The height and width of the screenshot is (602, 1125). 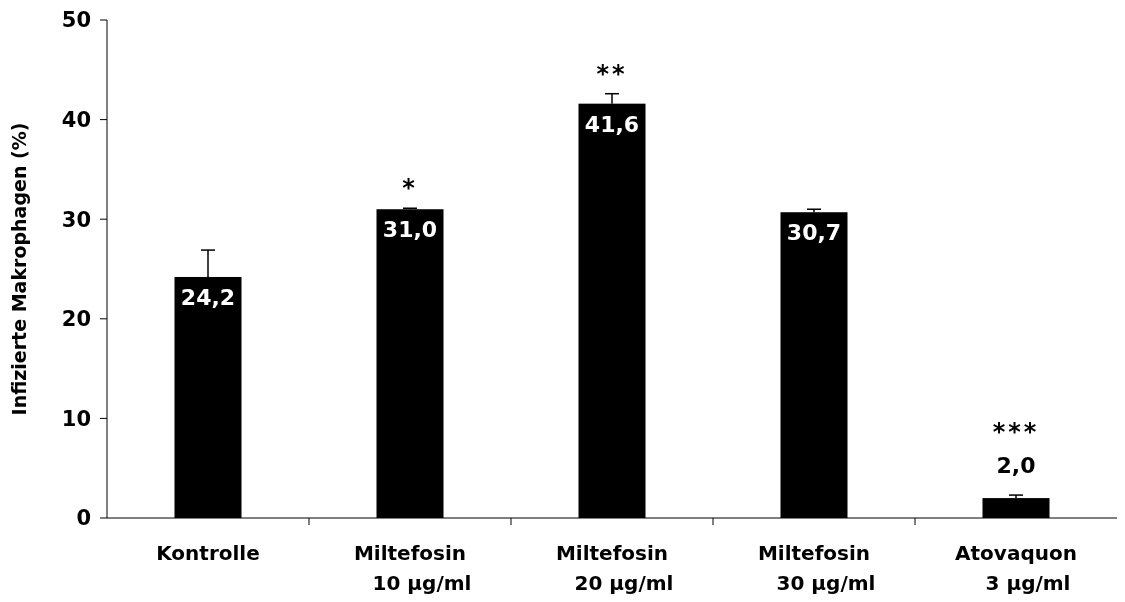 I want to click on x-tick-label: Miltefosin 20 µg/ml, so click(x=614, y=568).